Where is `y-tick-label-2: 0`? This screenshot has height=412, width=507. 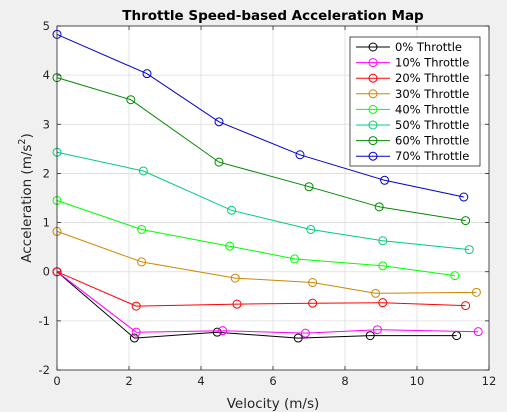 y-tick-label-2: 0 is located at coordinates (46, 272).